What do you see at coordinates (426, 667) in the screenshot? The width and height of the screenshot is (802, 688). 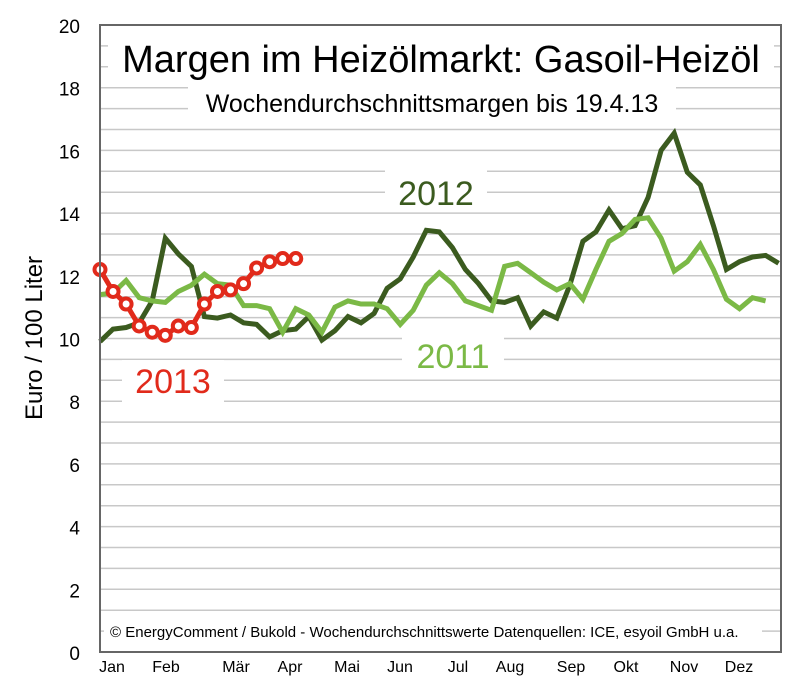 I see `x-axis-ticks: Jan Feb Mär Apr Mai Jun Jul Aug Sep Okt Nov Dez` at bounding box center [426, 667].